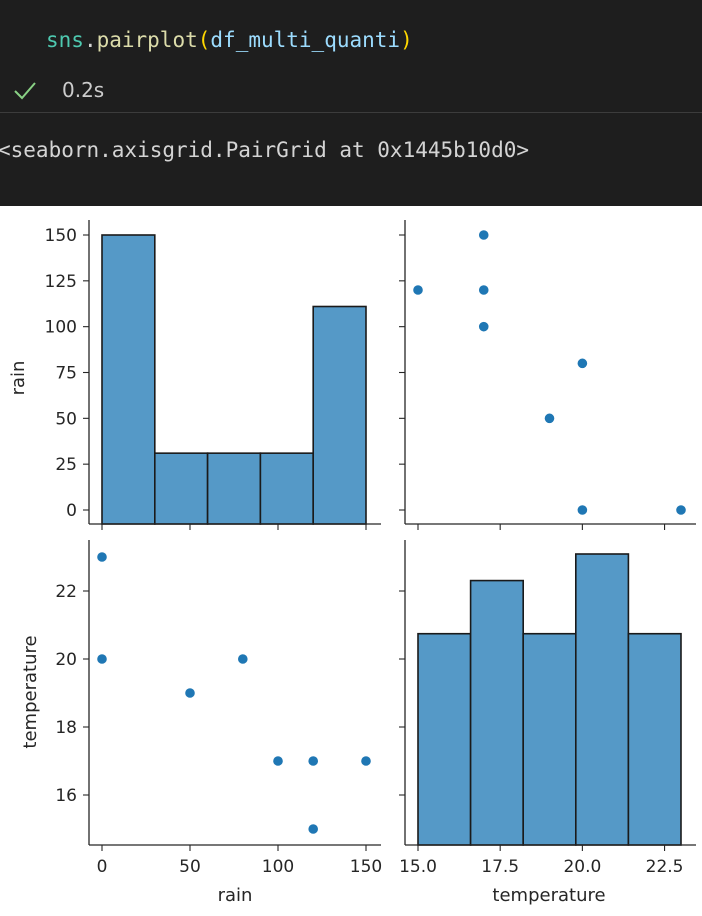 This screenshot has width=702, height=916. What do you see at coordinates (66, 592) in the screenshot?
I see `temperature-y-tick-label: 22` at bounding box center [66, 592].